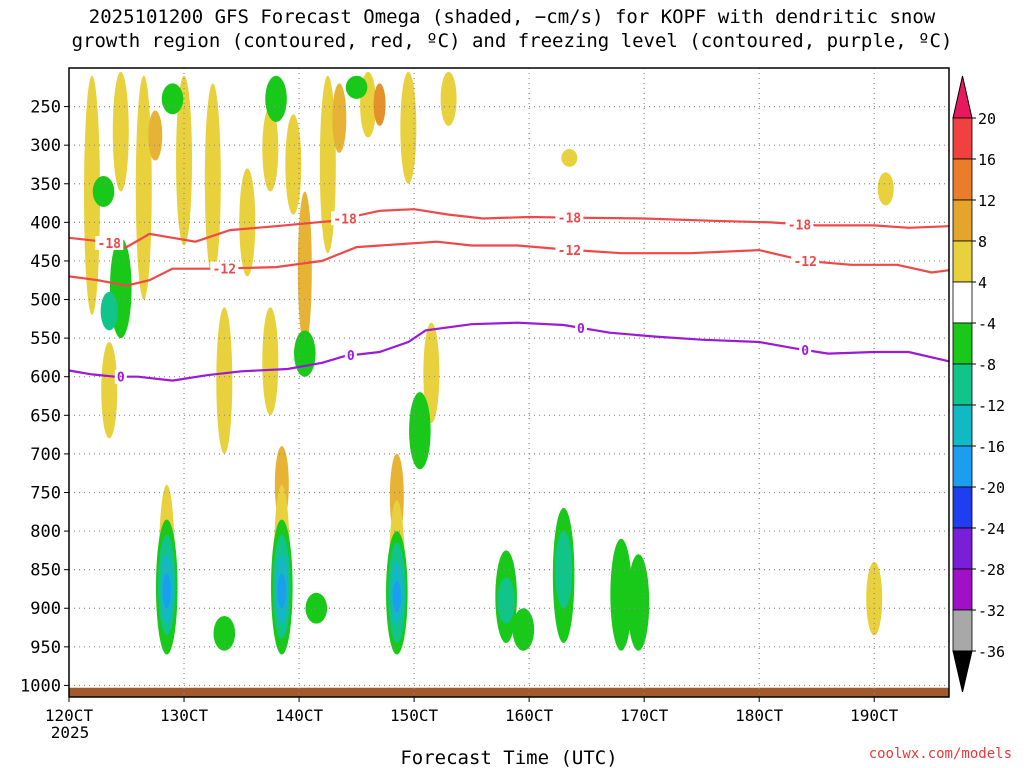  Describe the element at coordinates (45, 609) in the screenshot. I see `y-tick-label-900: 900` at that location.